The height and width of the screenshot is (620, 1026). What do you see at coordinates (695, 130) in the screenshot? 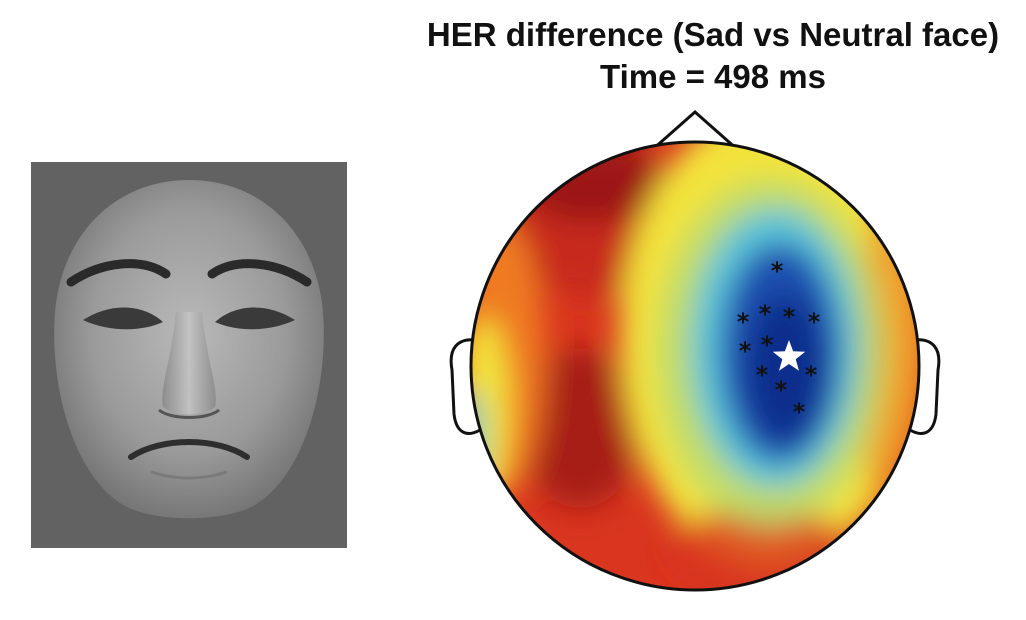
I see `head-nose-outline` at bounding box center [695, 130].